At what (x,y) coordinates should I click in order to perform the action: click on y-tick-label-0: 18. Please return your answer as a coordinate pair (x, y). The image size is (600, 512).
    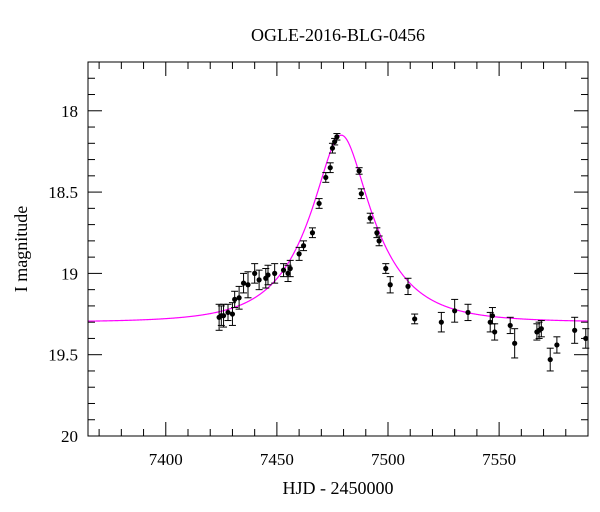
    Looking at the image, I should click on (69, 111).